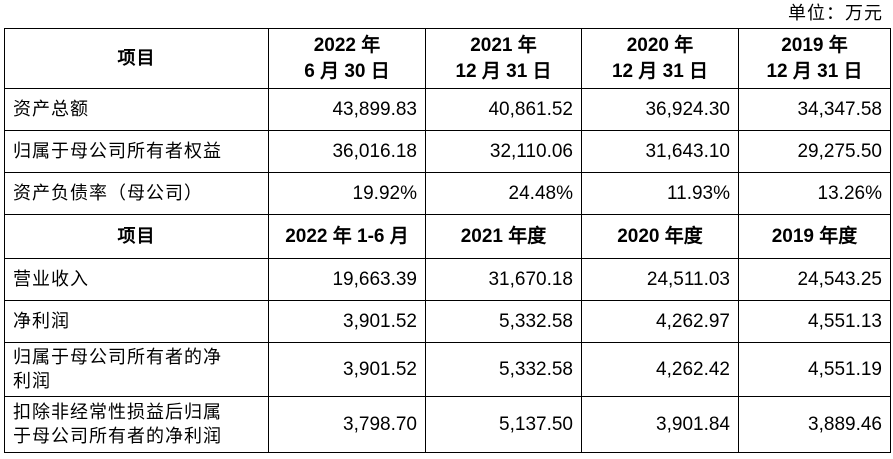 The height and width of the screenshot is (459, 893). Describe the element at coordinates (814, 45) in the screenshot. I see `header-line1: 2019 年` at that location.